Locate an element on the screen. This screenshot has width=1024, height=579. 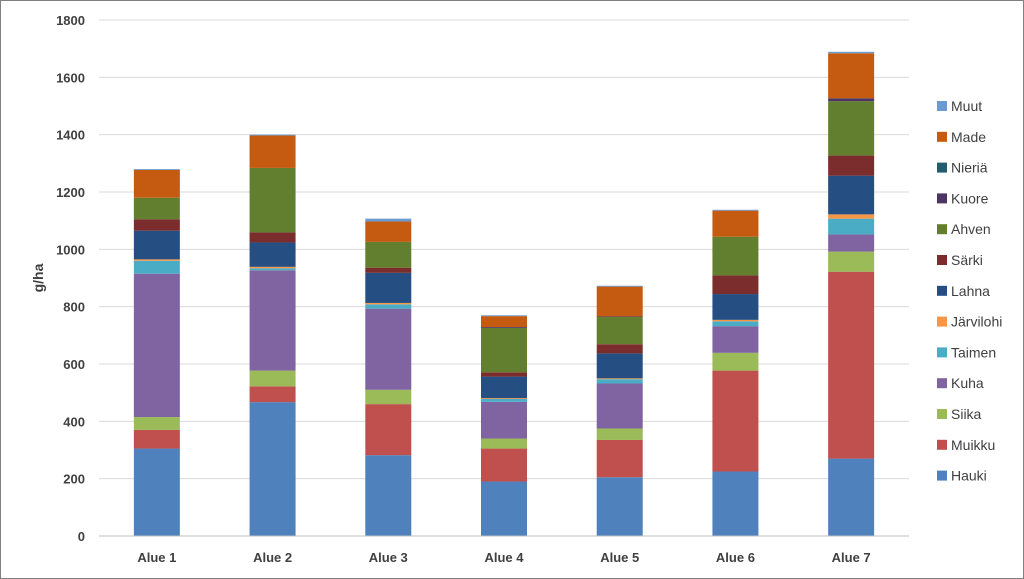
y-tick-label: 200 is located at coordinates (74, 479).